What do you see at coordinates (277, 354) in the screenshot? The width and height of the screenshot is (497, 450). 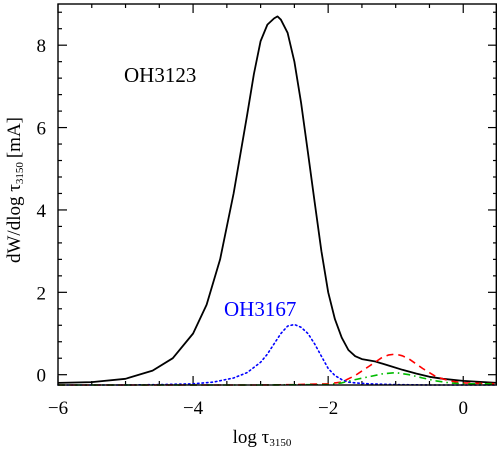 I see `series-line-dotted` at bounding box center [277, 354].